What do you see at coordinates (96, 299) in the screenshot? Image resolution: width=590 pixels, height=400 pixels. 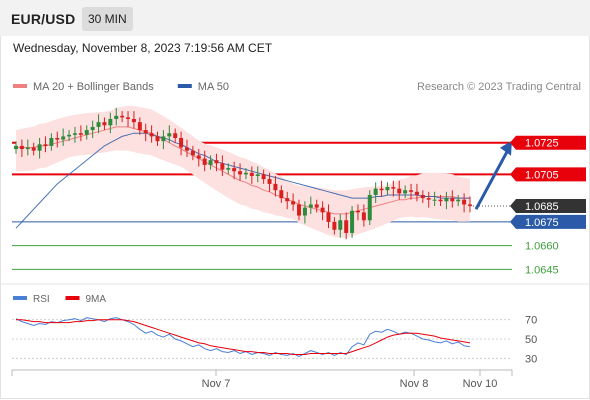 I see `rsi-legend-label: 9MA` at bounding box center [96, 299].